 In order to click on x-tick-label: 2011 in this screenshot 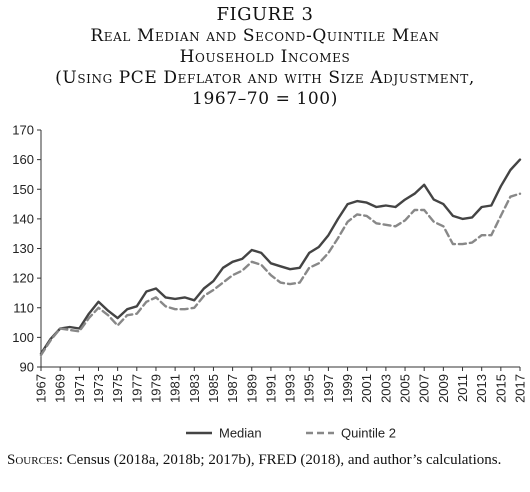, I will do `click(462, 388)`.